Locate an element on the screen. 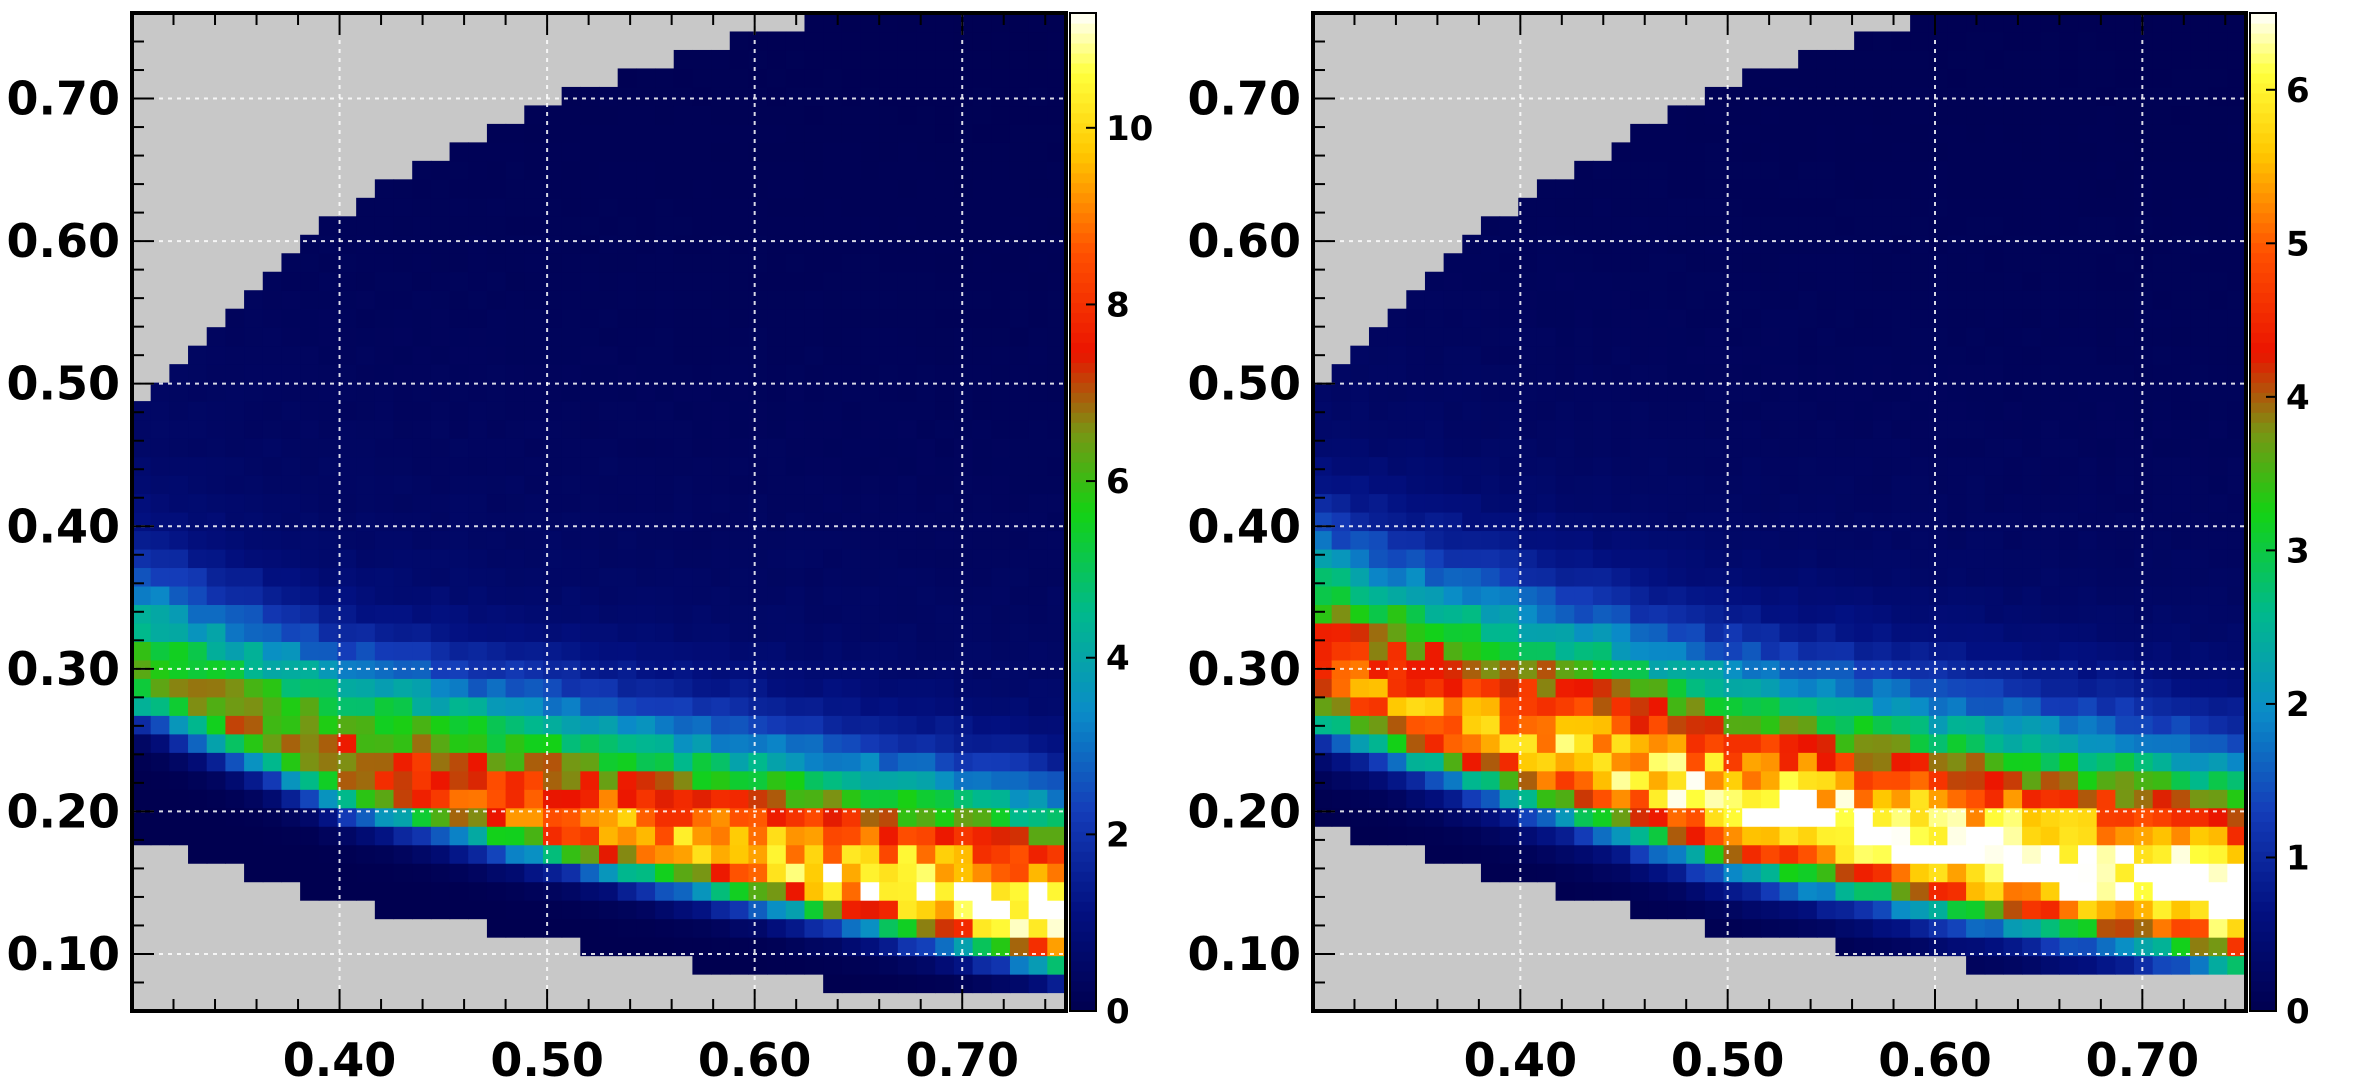 This screenshot has width=2374, height=1090. colorbar-frame is located at coordinates (1083, 512).